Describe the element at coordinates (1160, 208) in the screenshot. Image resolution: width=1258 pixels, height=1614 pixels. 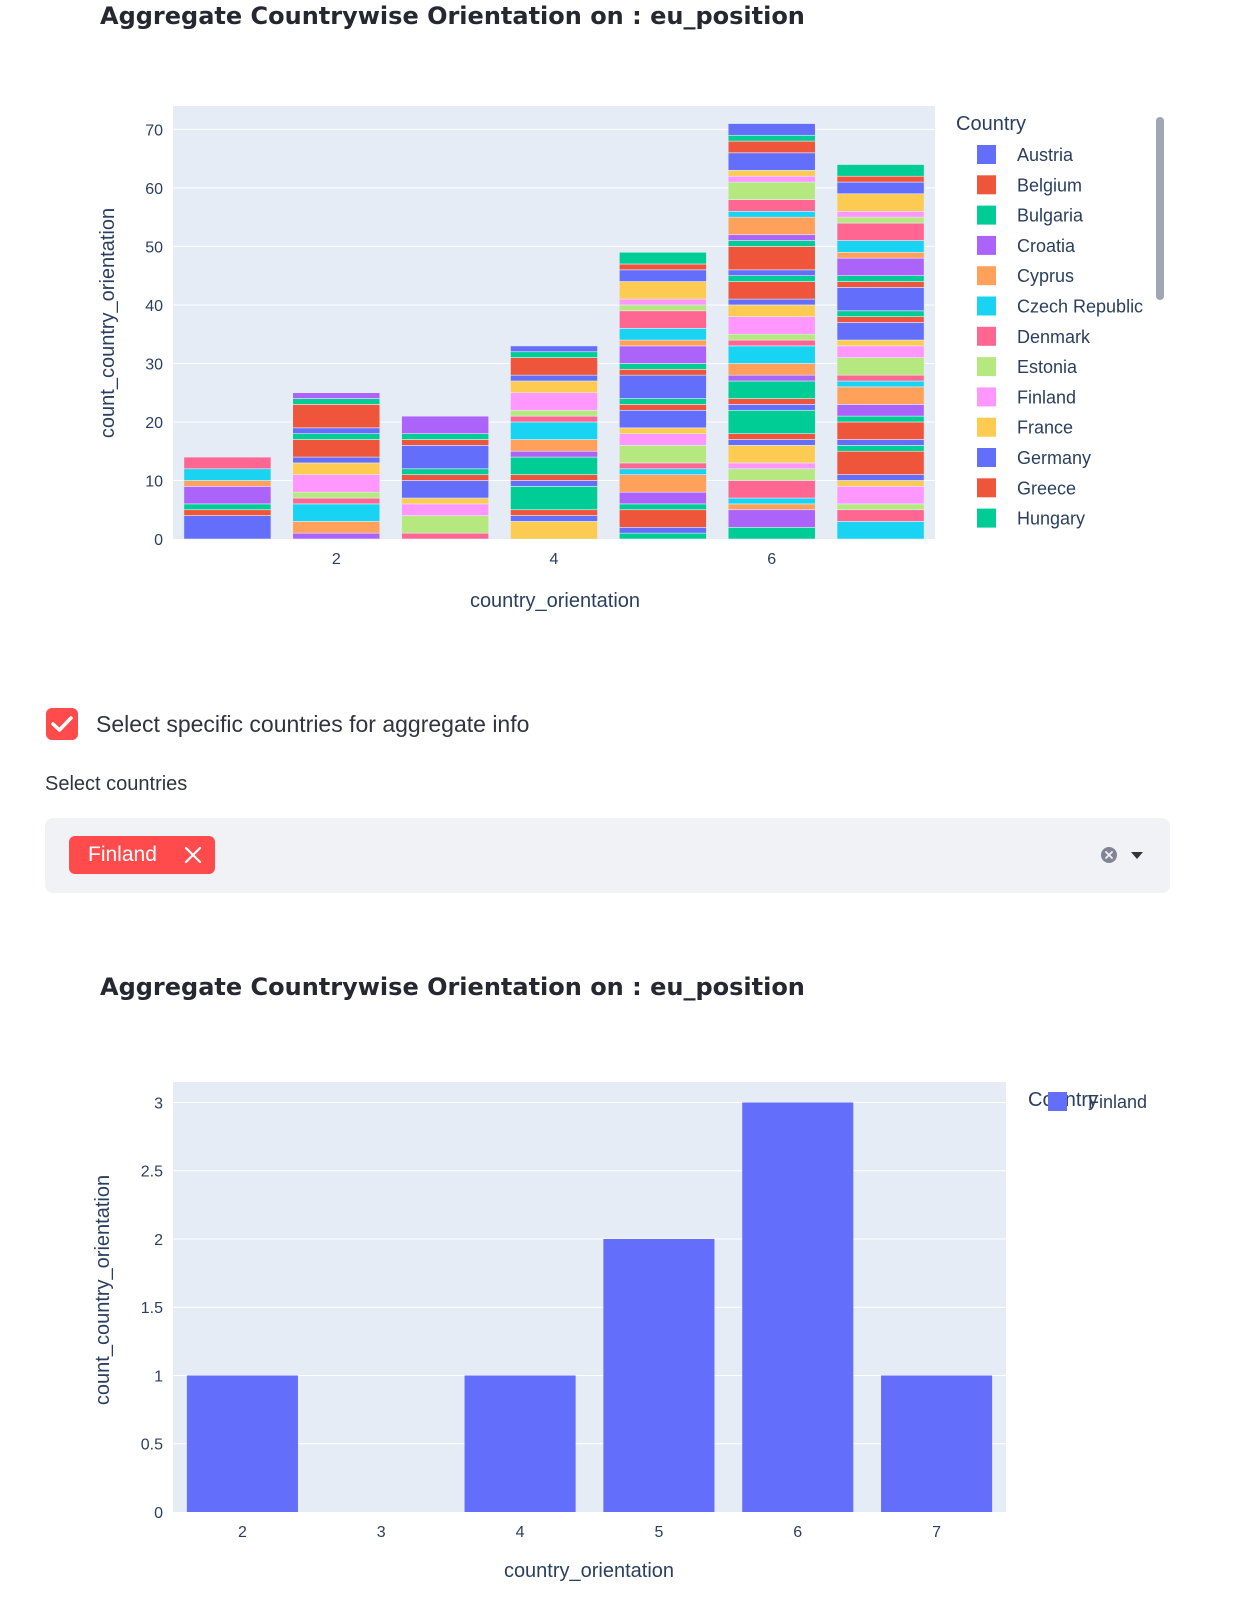
I see `legend-scrollbar` at that location.